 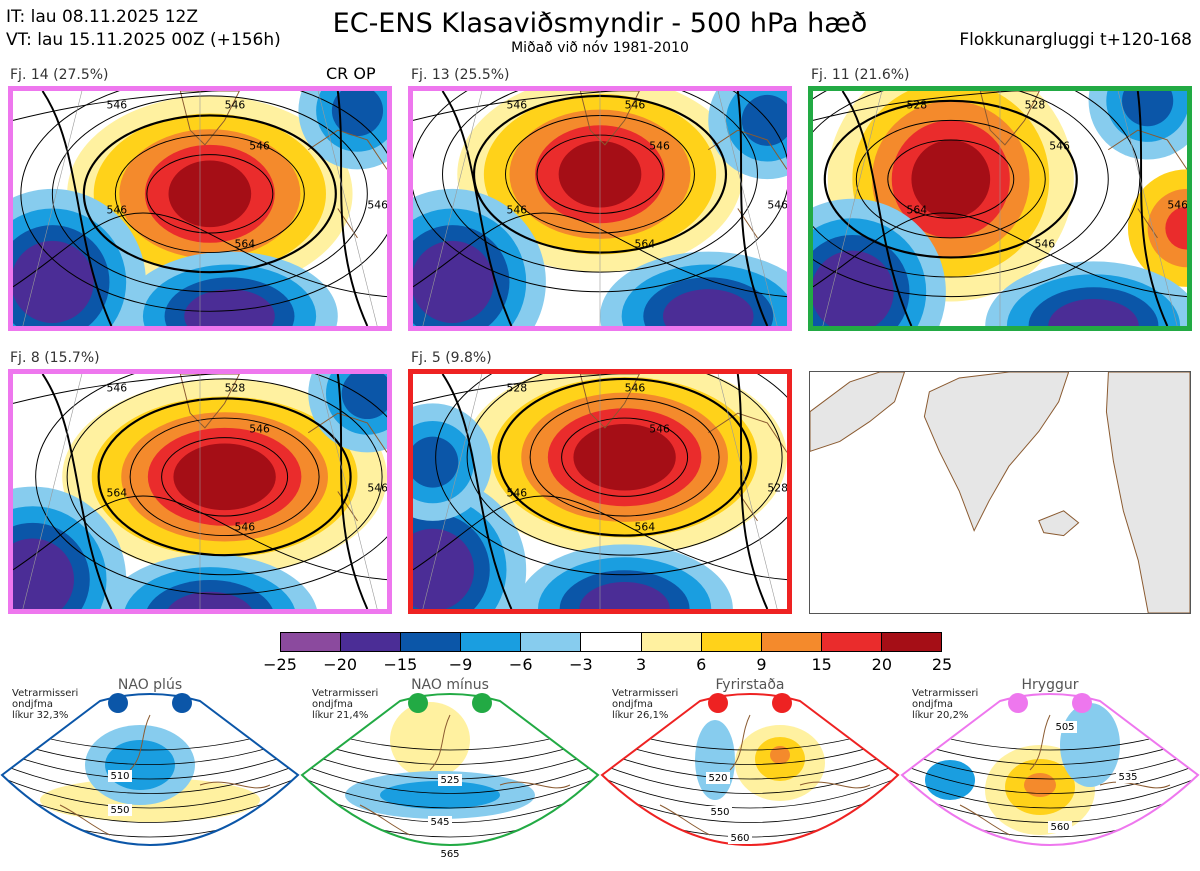 I want to click on contour-label: 545, so click(x=439, y=822).